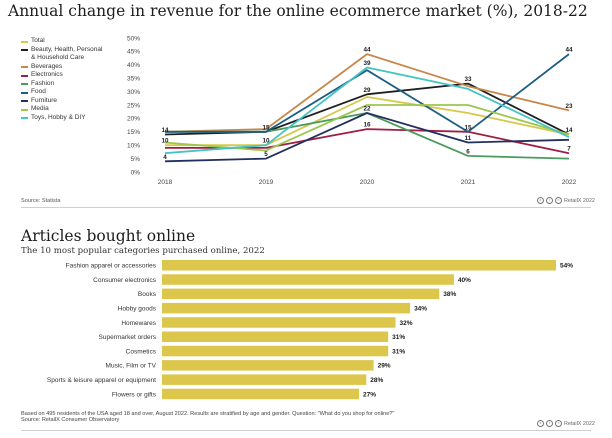 The image size is (612, 438). What do you see at coordinates (566, 266) in the screenshot?
I see `value-label: 54%` at bounding box center [566, 266].